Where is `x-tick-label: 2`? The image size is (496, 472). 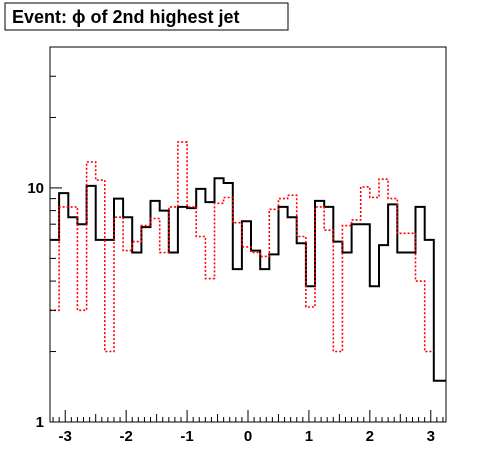
x-tick-label: 2 is located at coordinates (370, 436).